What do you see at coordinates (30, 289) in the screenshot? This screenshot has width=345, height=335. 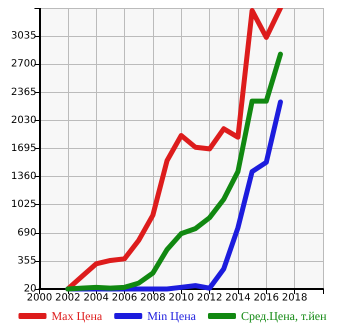 I see `y-tick-label: 20` at bounding box center [30, 289].